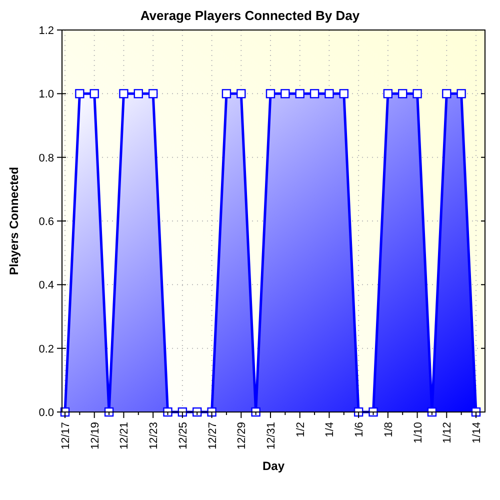  What do you see at coordinates (66, 436) in the screenshot?
I see `x-tick-label: 12/17` at bounding box center [66, 436].